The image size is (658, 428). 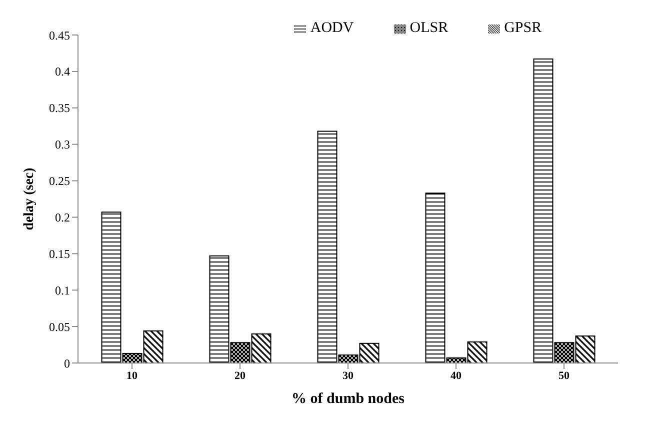 What do you see at coordinates (59, 108) in the screenshot?
I see `y-tick-label: 0.35` at bounding box center [59, 108].